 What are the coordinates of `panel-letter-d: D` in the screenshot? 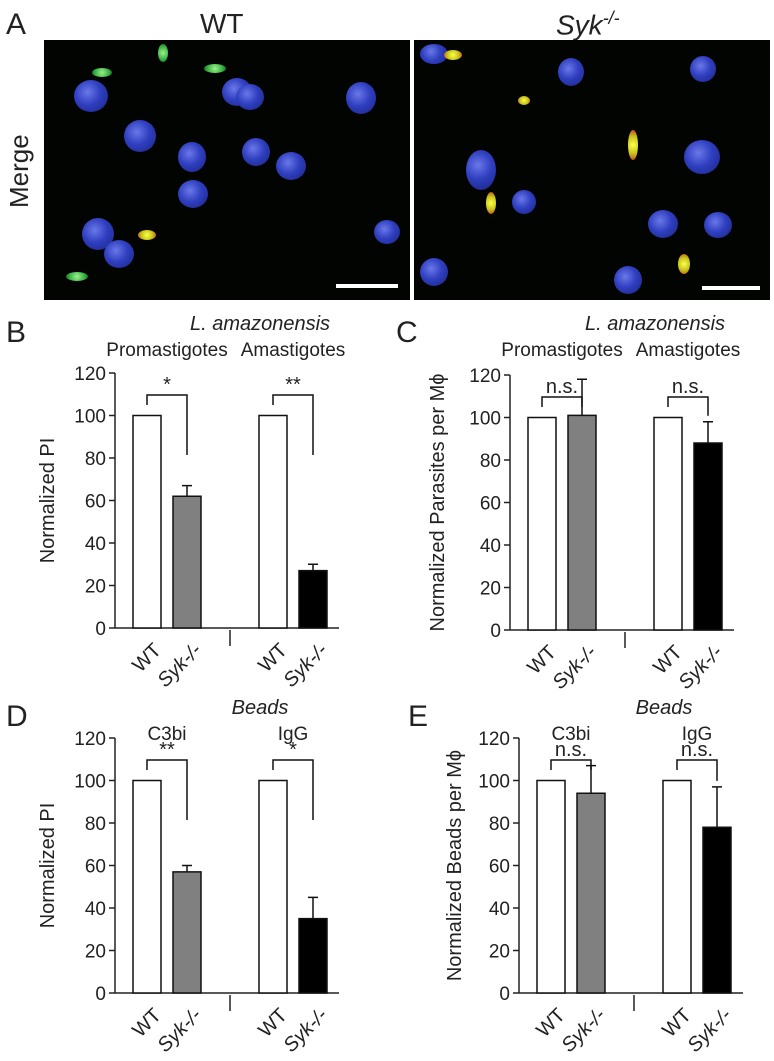 It's located at (17, 716).